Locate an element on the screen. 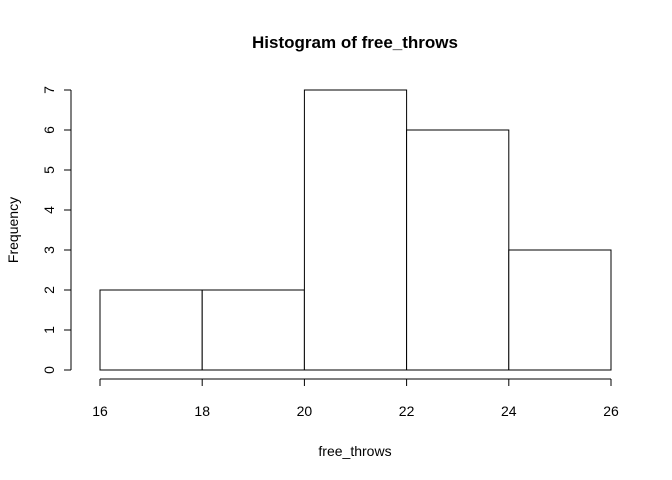  chart-title: Histogram of free_throws is located at coordinates (355, 42).